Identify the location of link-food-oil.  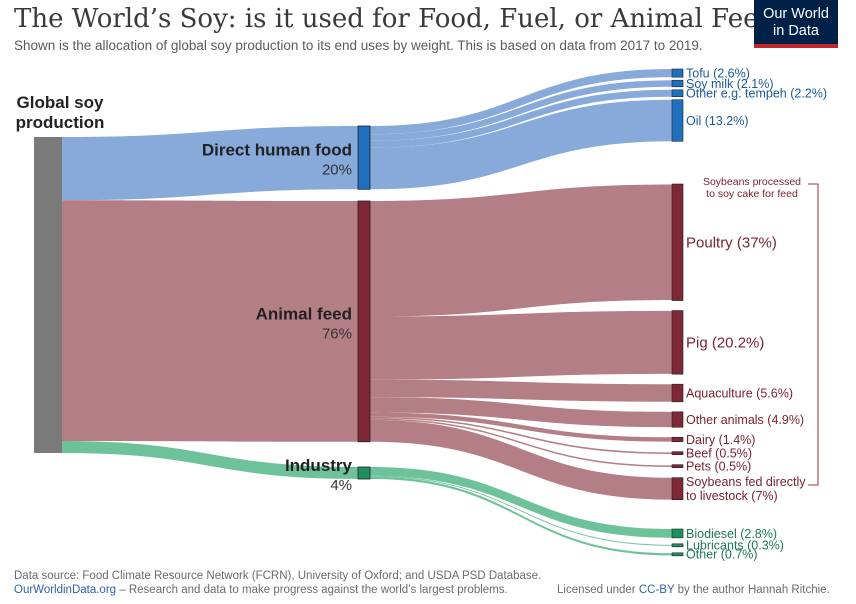
(521, 144).